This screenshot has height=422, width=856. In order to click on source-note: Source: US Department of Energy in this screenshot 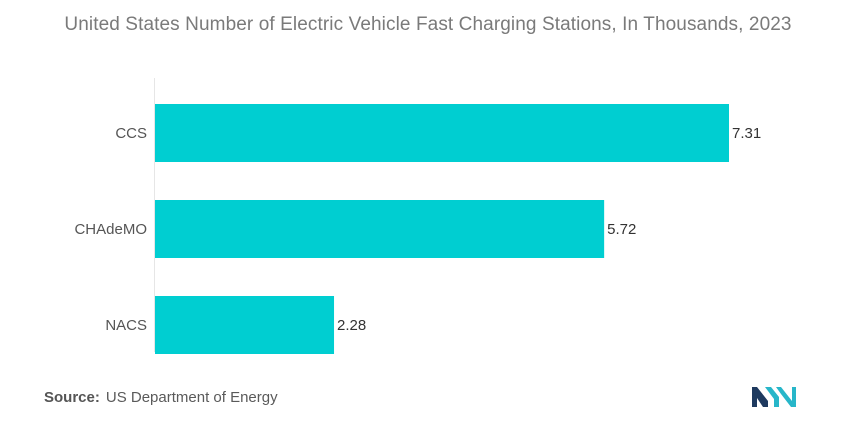, I will do `click(161, 397)`.